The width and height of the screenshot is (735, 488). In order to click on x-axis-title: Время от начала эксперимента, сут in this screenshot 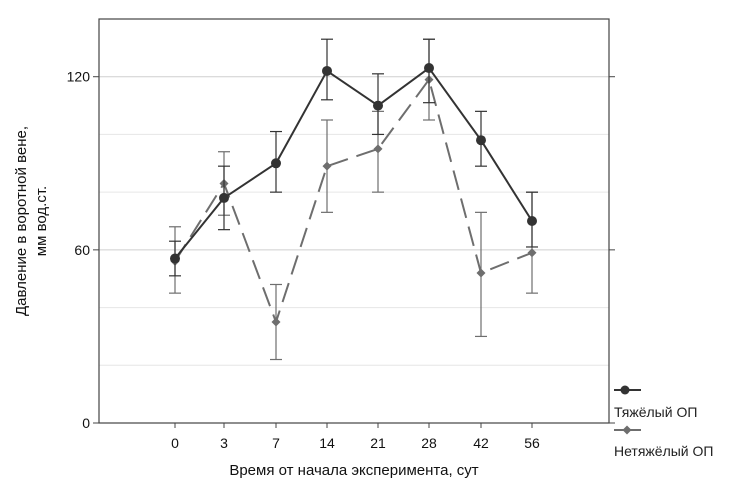, I will do `click(353, 470)`.